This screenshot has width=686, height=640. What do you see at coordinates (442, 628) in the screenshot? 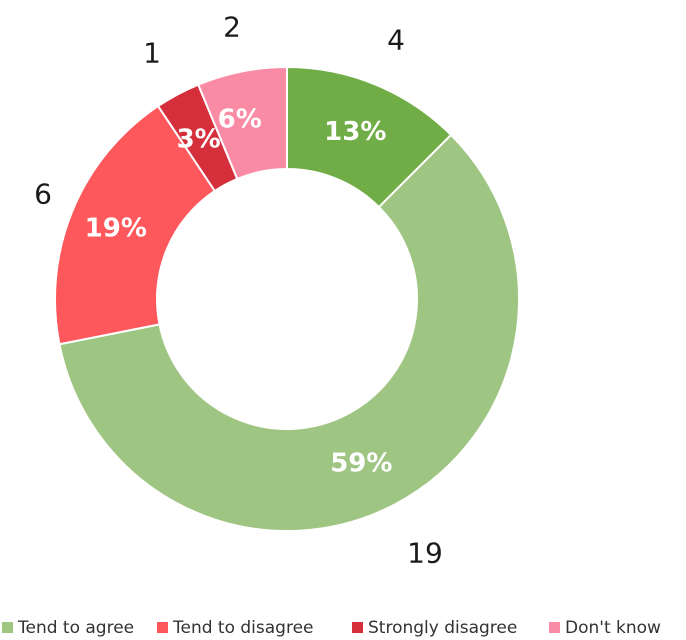
I see `legend-label-strongly-disagree: Strongly disagree` at bounding box center [442, 628].